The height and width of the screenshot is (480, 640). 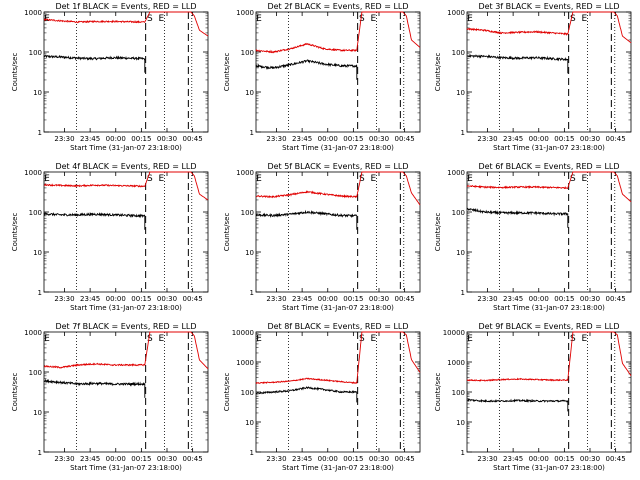 What do you see at coordinates (454, 333) in the screenshot?
I see `y-tick-label: 10000` at bounding box center [454, 333].